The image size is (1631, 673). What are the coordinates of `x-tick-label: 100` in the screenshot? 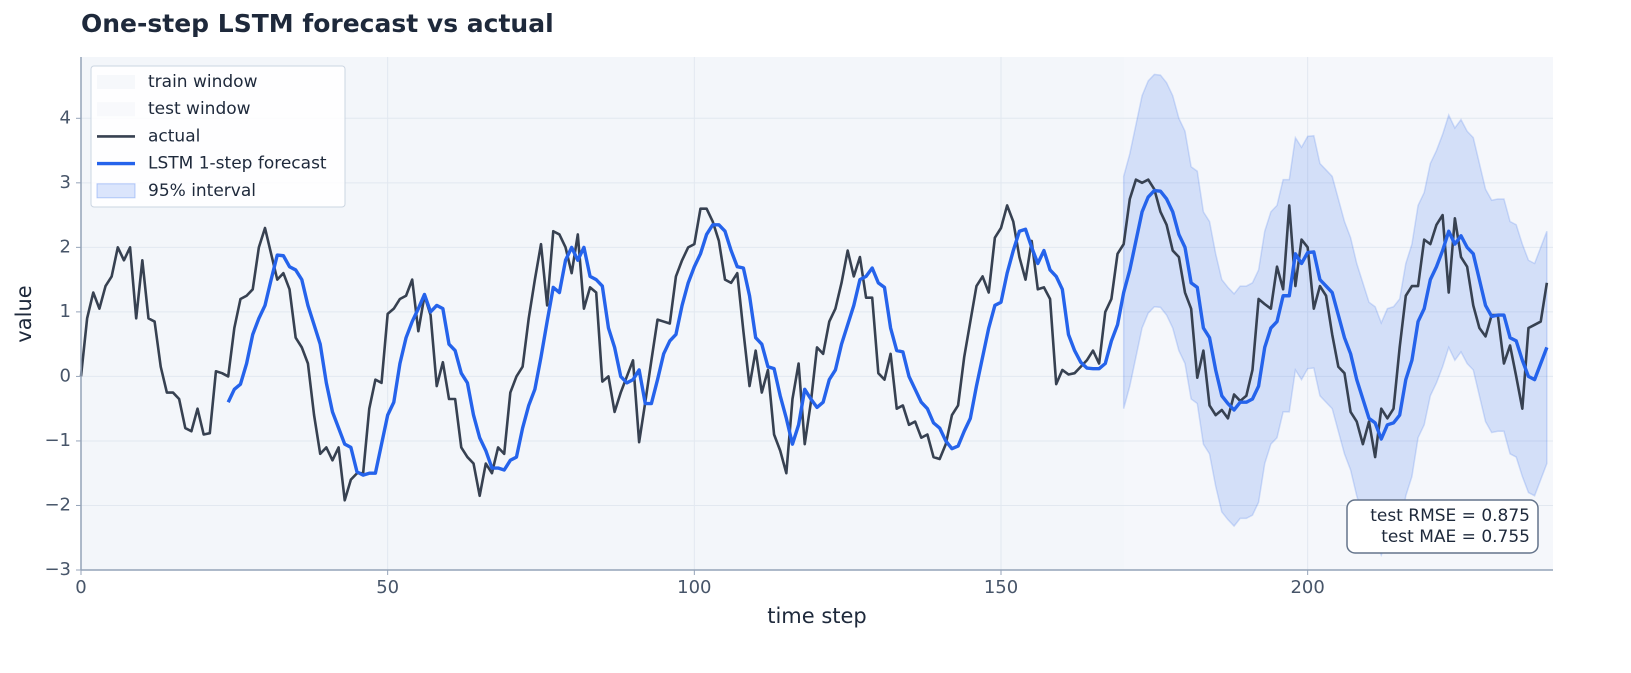 It's located at (694, 587).